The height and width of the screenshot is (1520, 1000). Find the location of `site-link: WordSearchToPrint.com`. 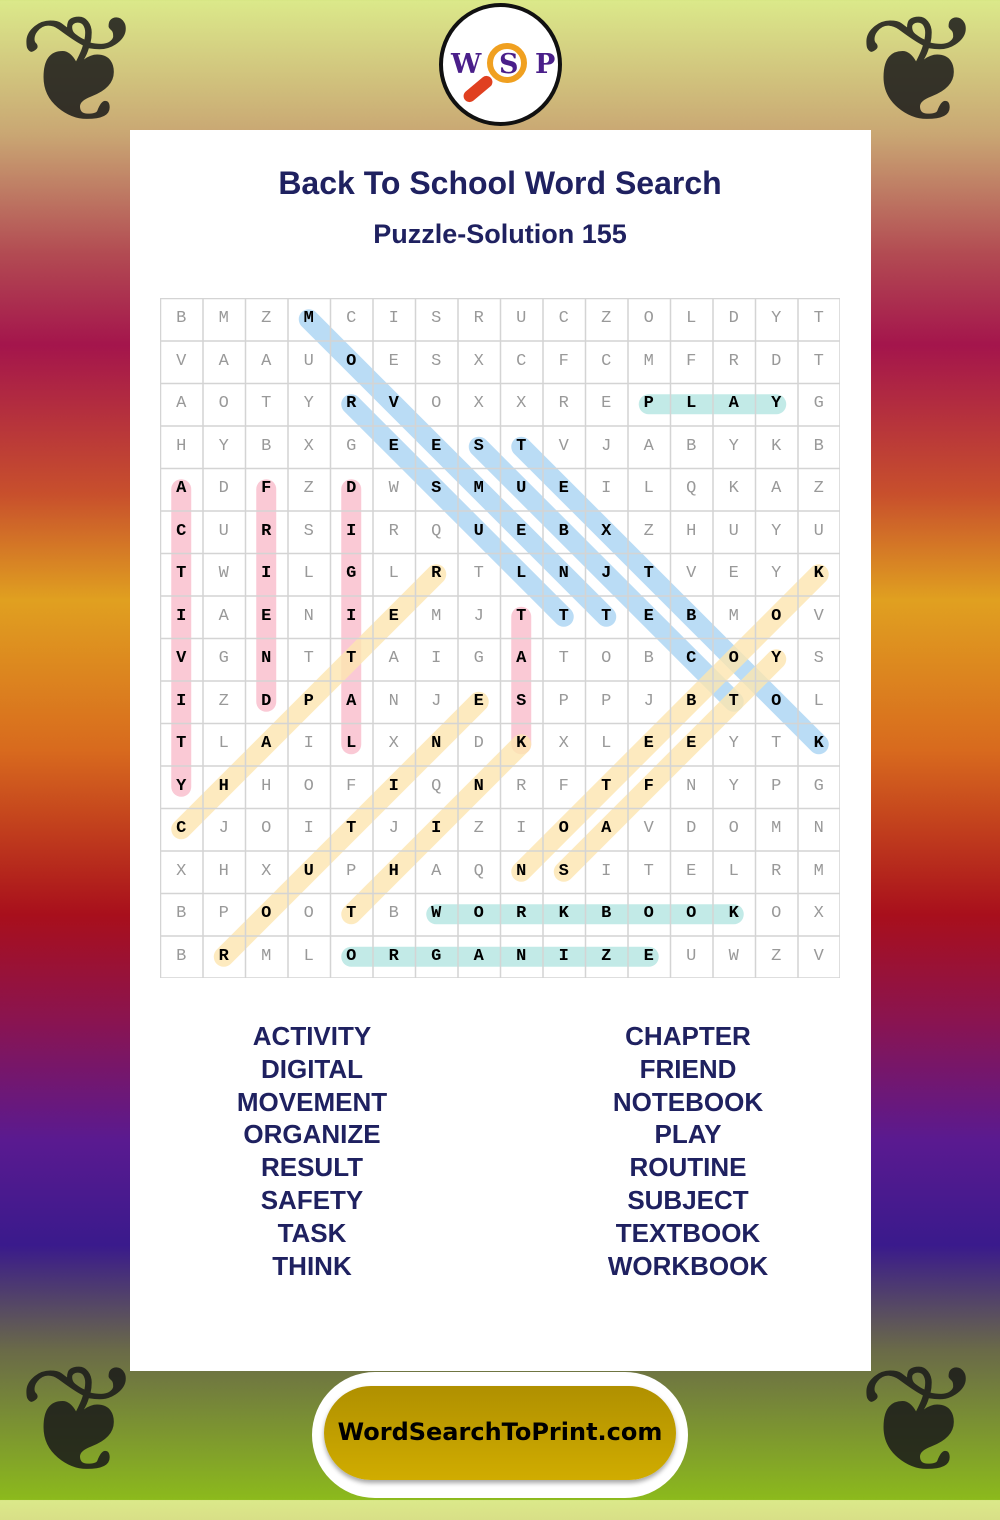

site-link: WordSearchToPrint.com is located at coordinates (500, 1433).